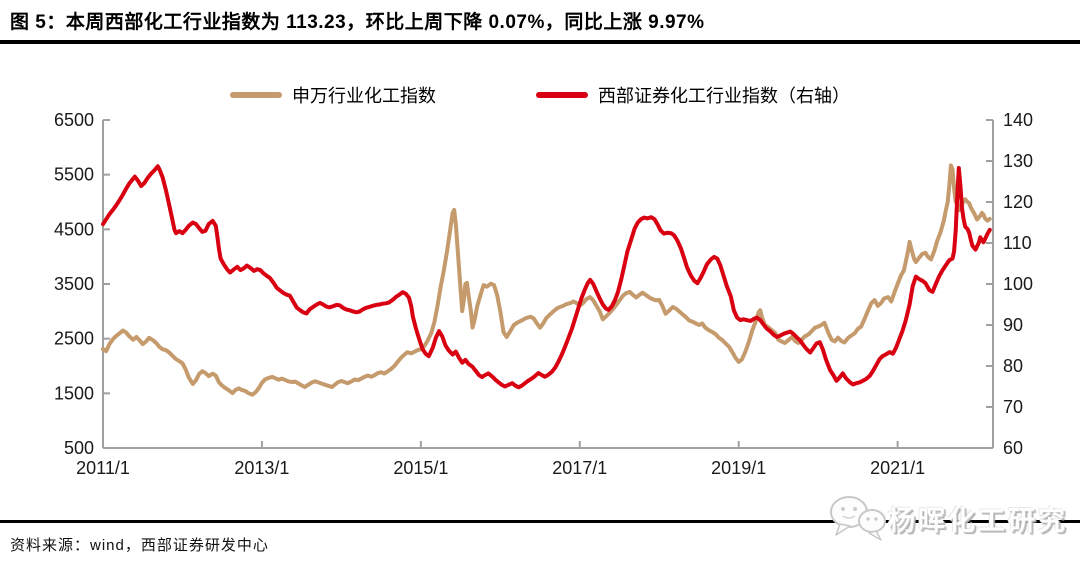  I want to click on left-axis-tick-label: 1500, so click(74, 393).